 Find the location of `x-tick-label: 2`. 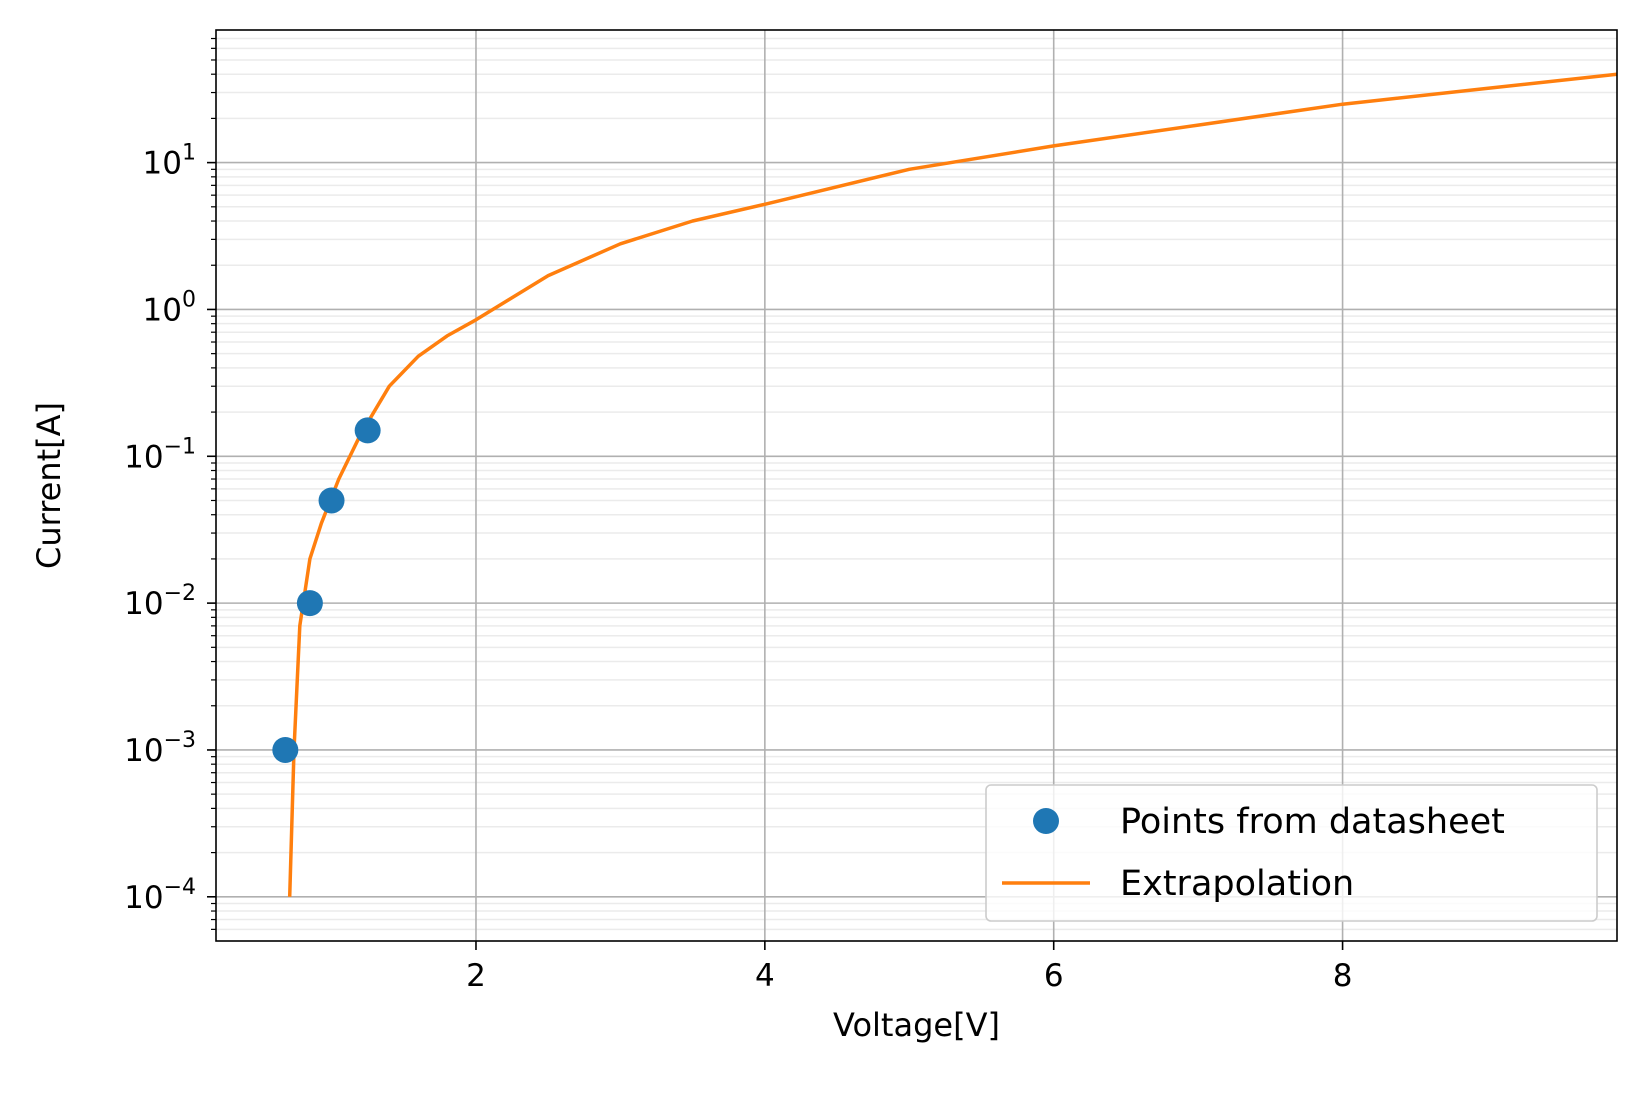

x-tick-label: 2 is located at coordinates (476, 976).